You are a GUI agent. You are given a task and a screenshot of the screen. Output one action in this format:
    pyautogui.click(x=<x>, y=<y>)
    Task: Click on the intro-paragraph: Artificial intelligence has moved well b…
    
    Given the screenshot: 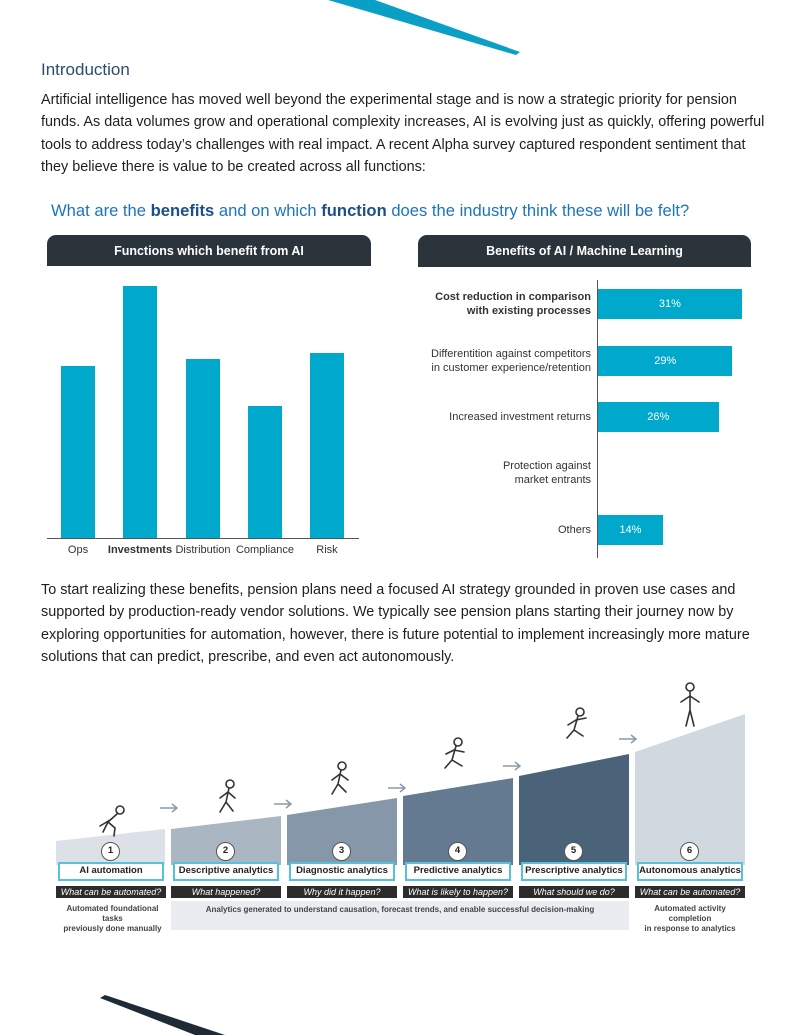 What is the action you would take?
    pyautogui.click(x=403, y=133)
    